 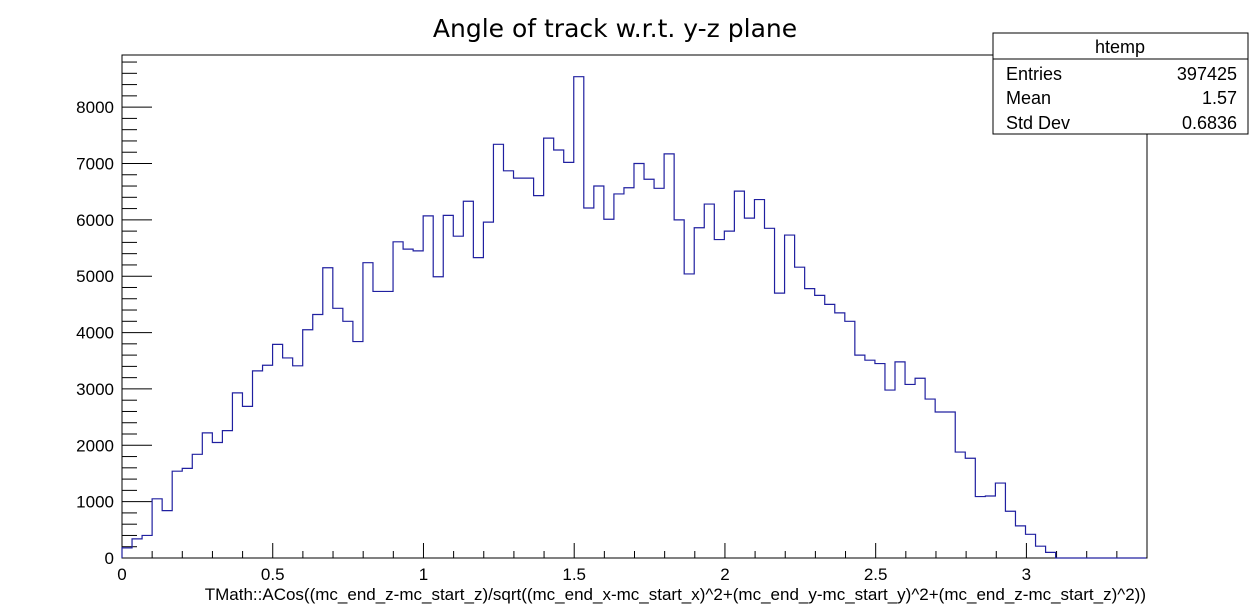 I want to click on stats-entries-value: 397425, so click(x=1207, y=74).